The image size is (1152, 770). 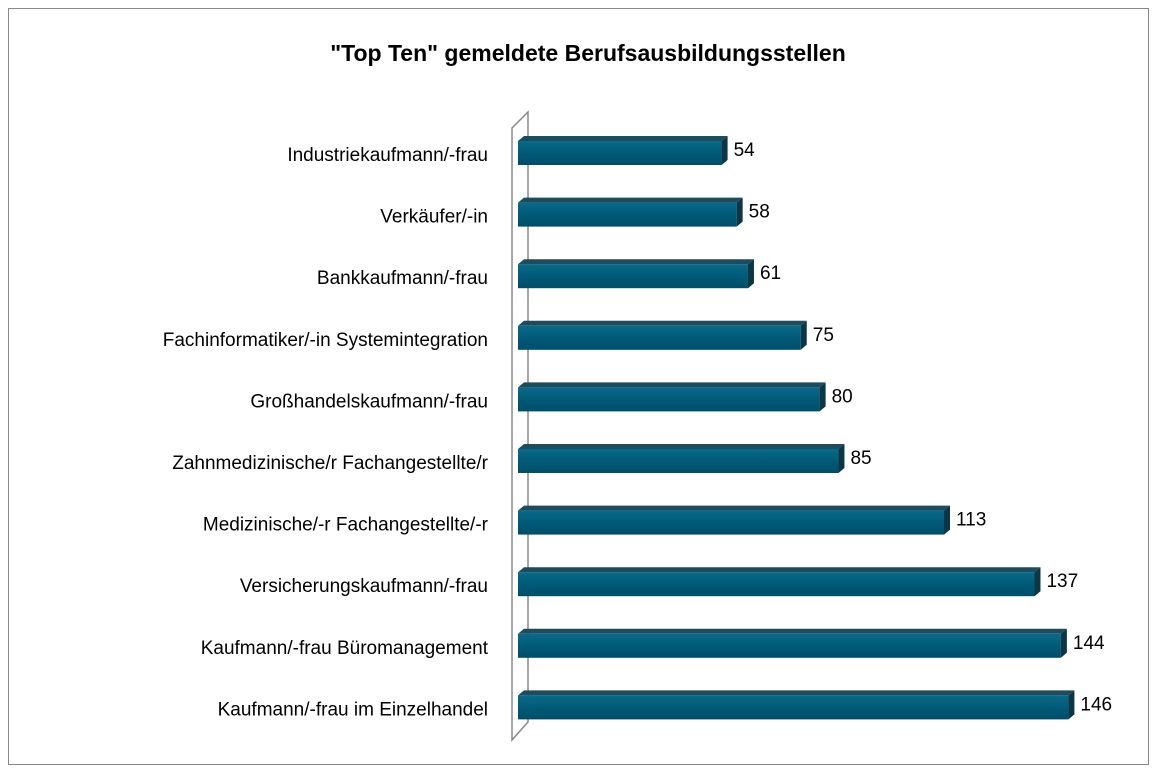 What do you see at coordinates (860, 458) in the screenshot?
I see `value-label: 85` at bounding box center [860, 458].